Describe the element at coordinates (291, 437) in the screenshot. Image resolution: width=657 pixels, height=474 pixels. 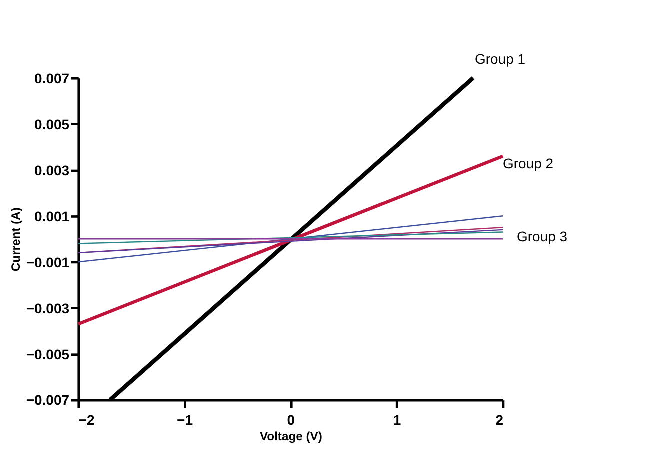
I see `x-axis-title: Voltage (V)` at that location.